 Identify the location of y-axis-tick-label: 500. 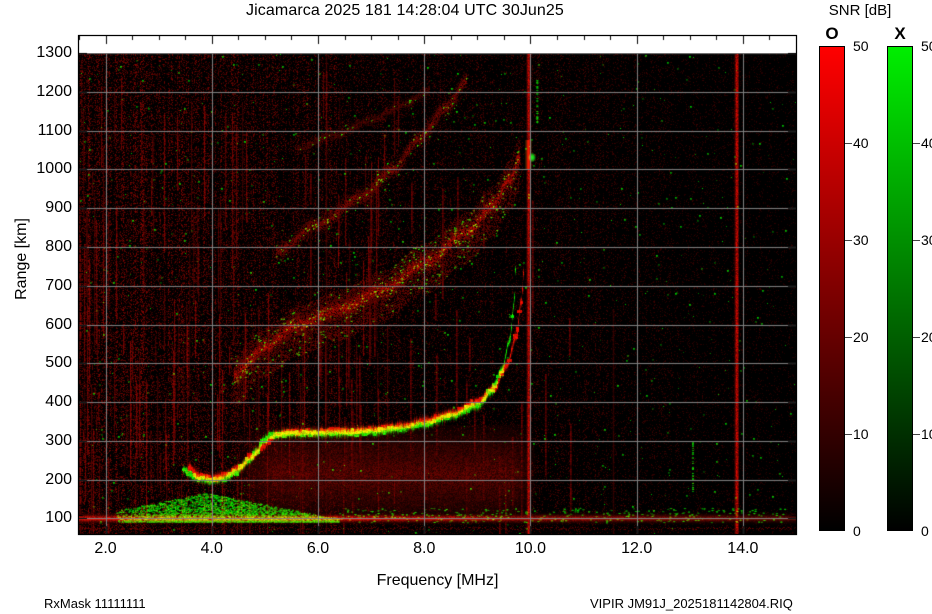
(58, 363).